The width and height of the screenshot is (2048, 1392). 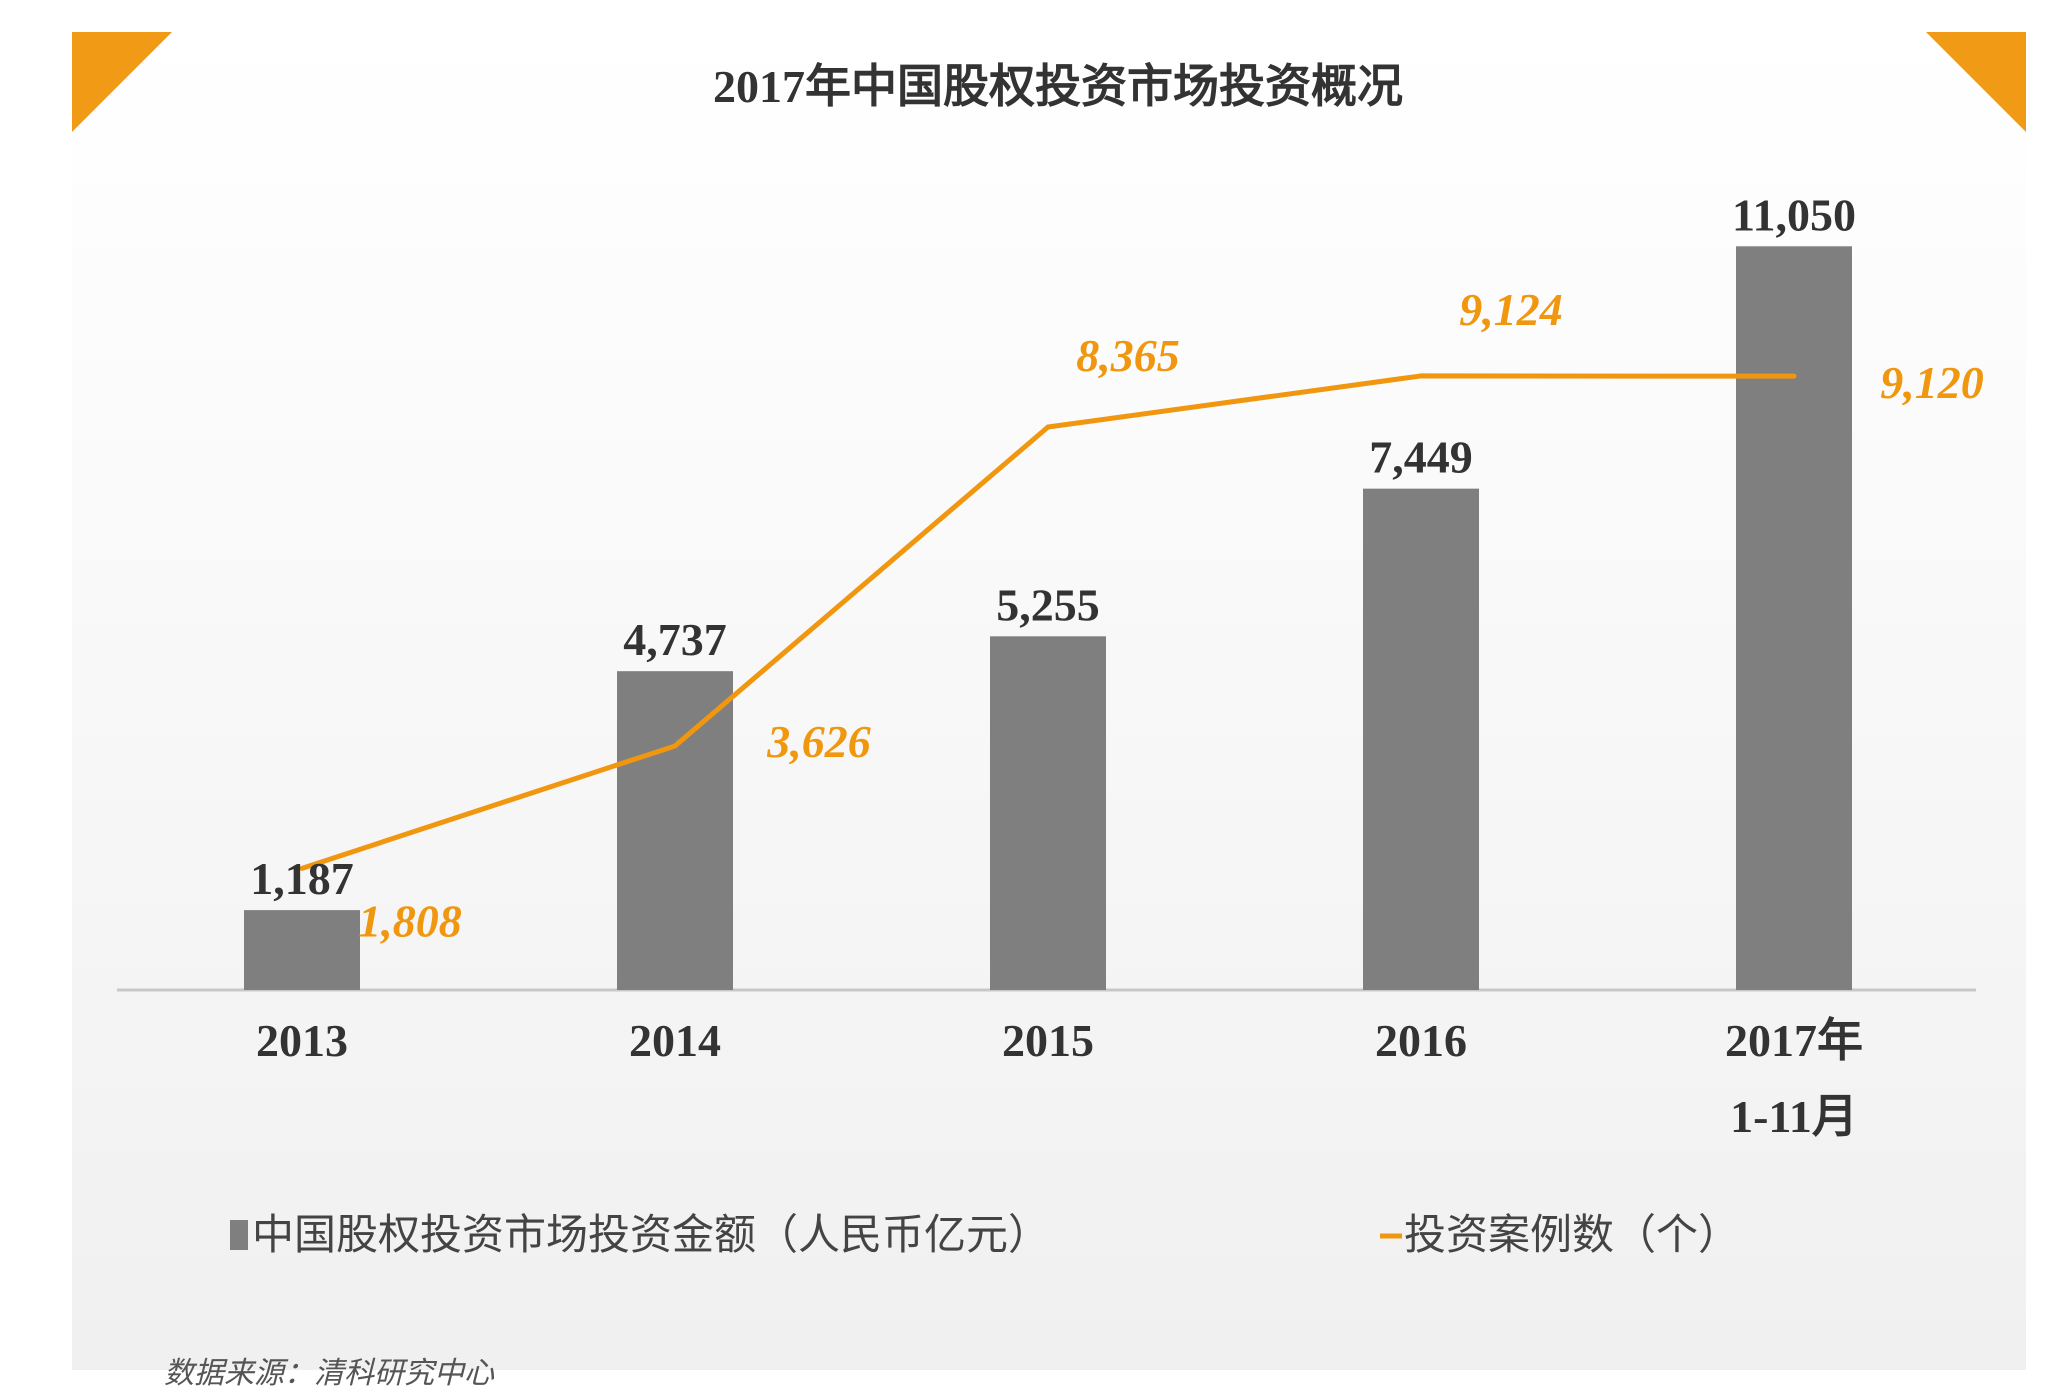 What do you see at coordinates (675, 1040) in the screenshot?
I see `x-tick-label: 2014` at bounding box center [675, 1040].